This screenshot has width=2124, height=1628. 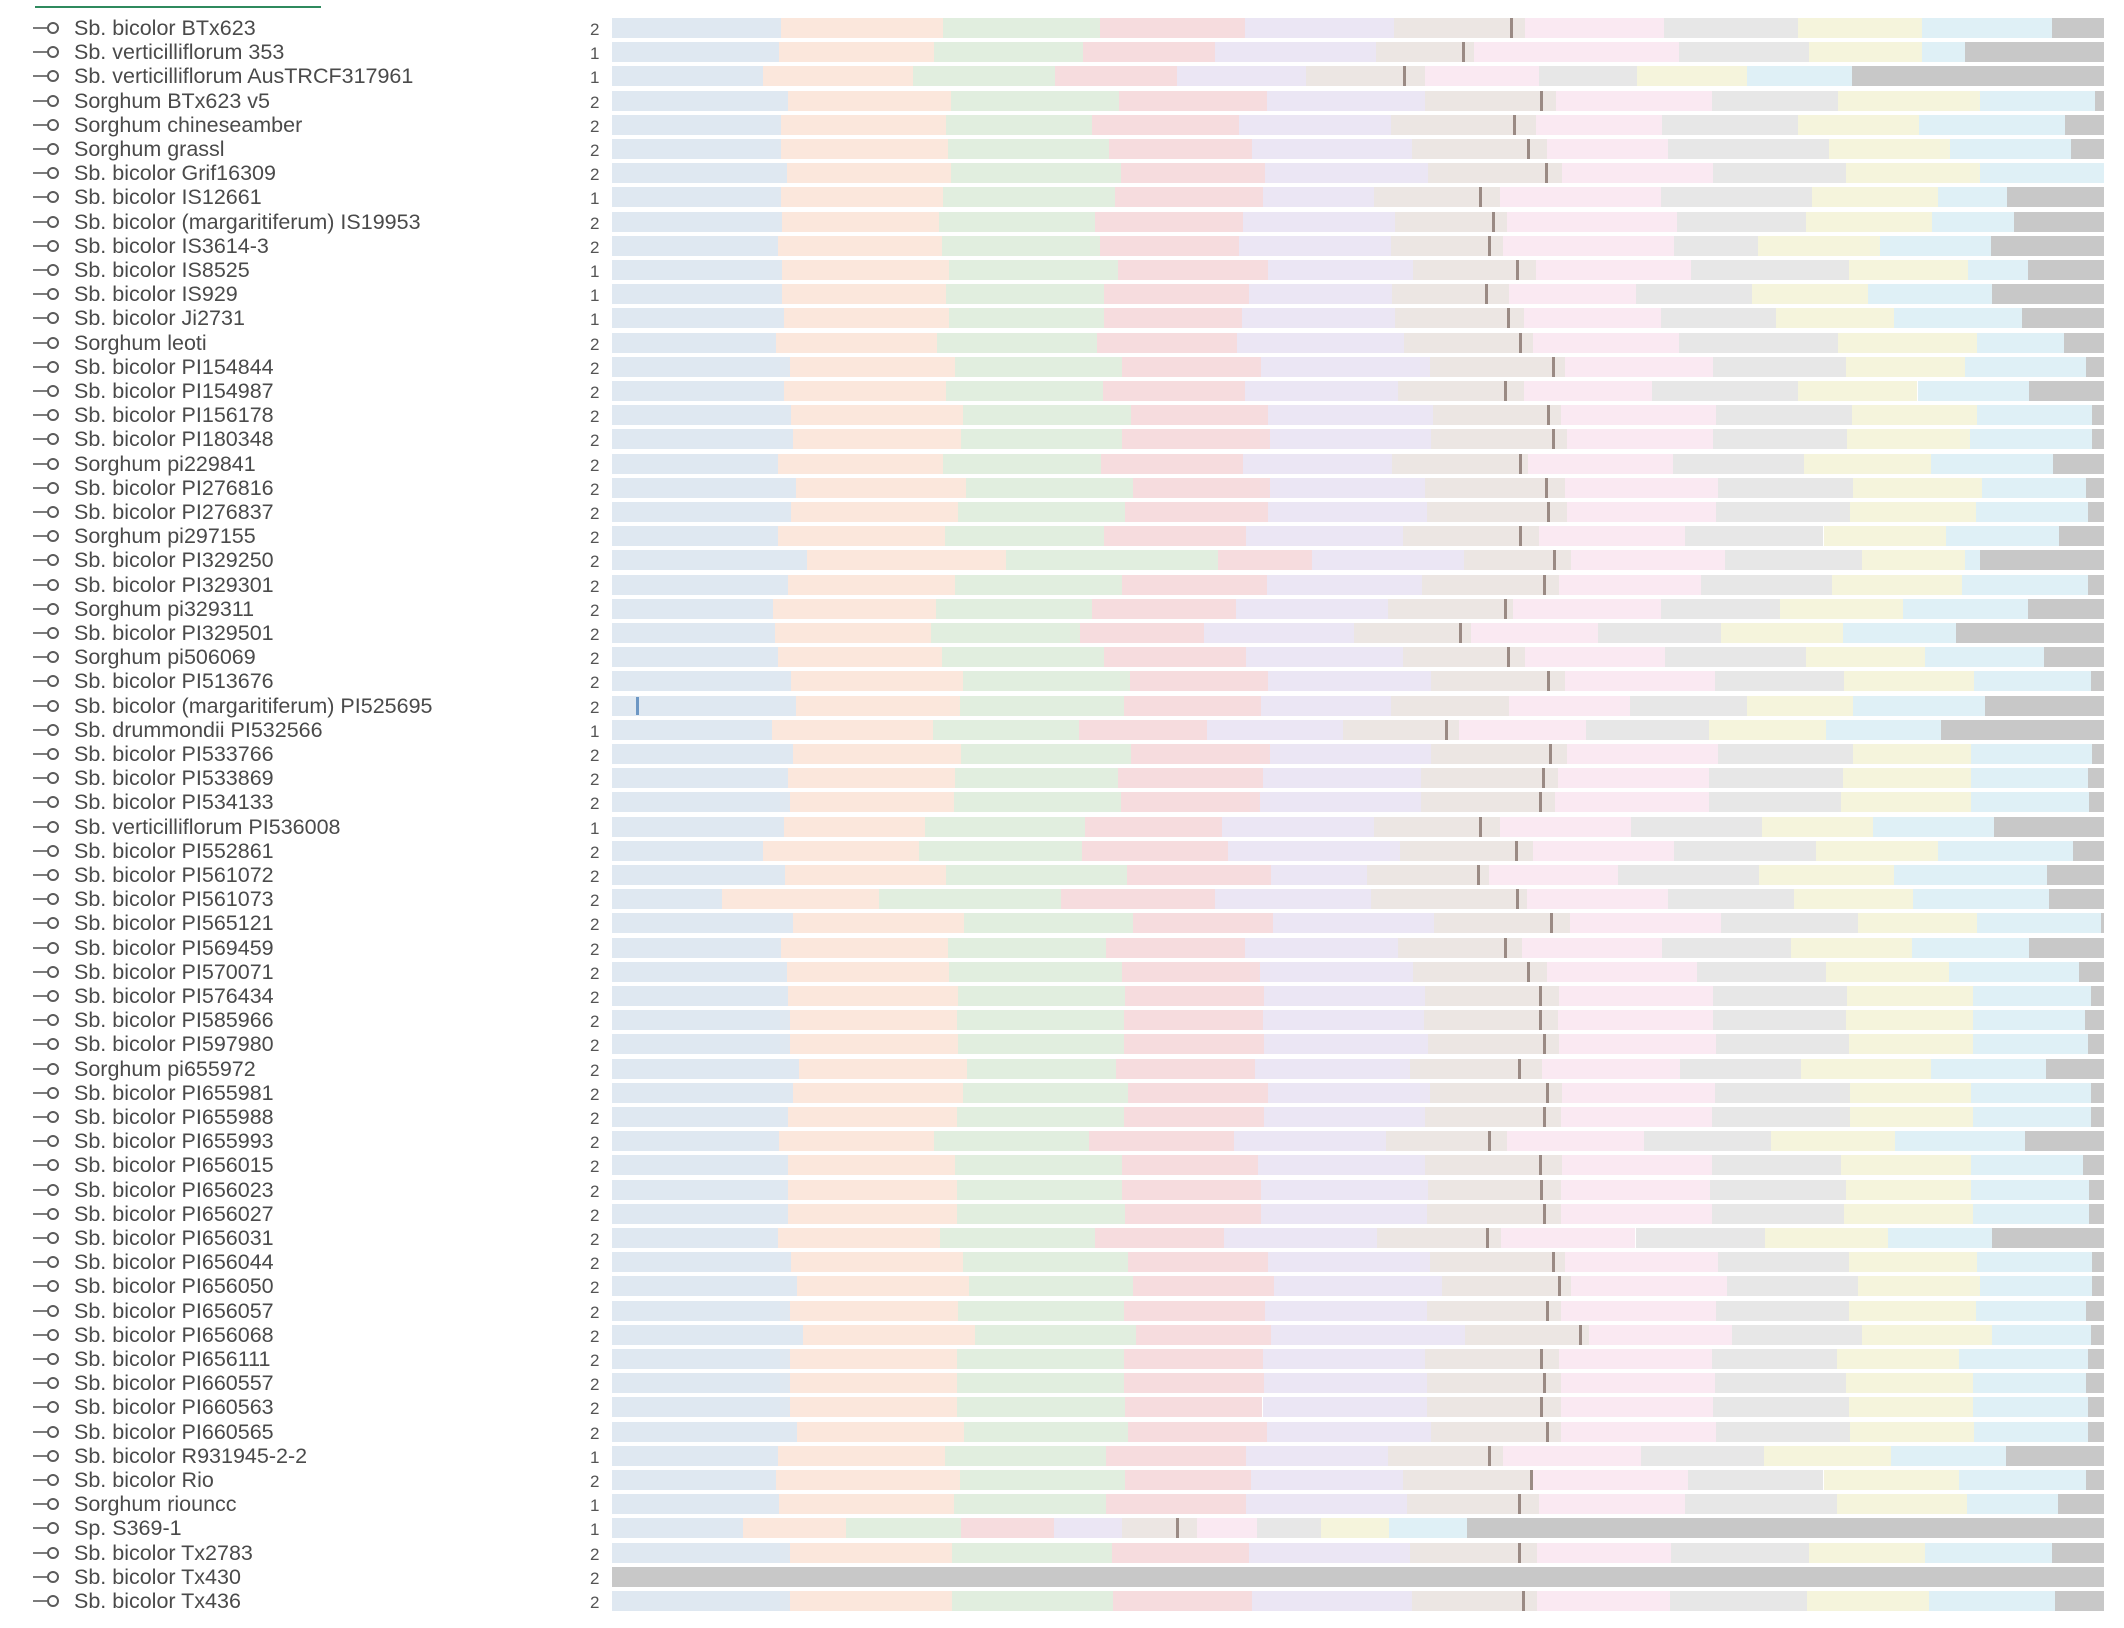 I want to click on accession-row: Sb. bicolor BTx623 2, so click(x=1062, y=28).